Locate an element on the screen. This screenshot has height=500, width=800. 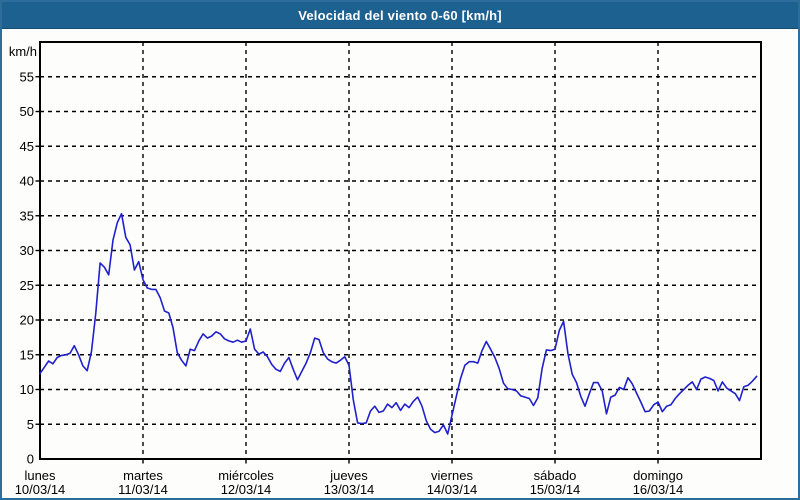
day-label: martes is located at coordinates (143, 475).